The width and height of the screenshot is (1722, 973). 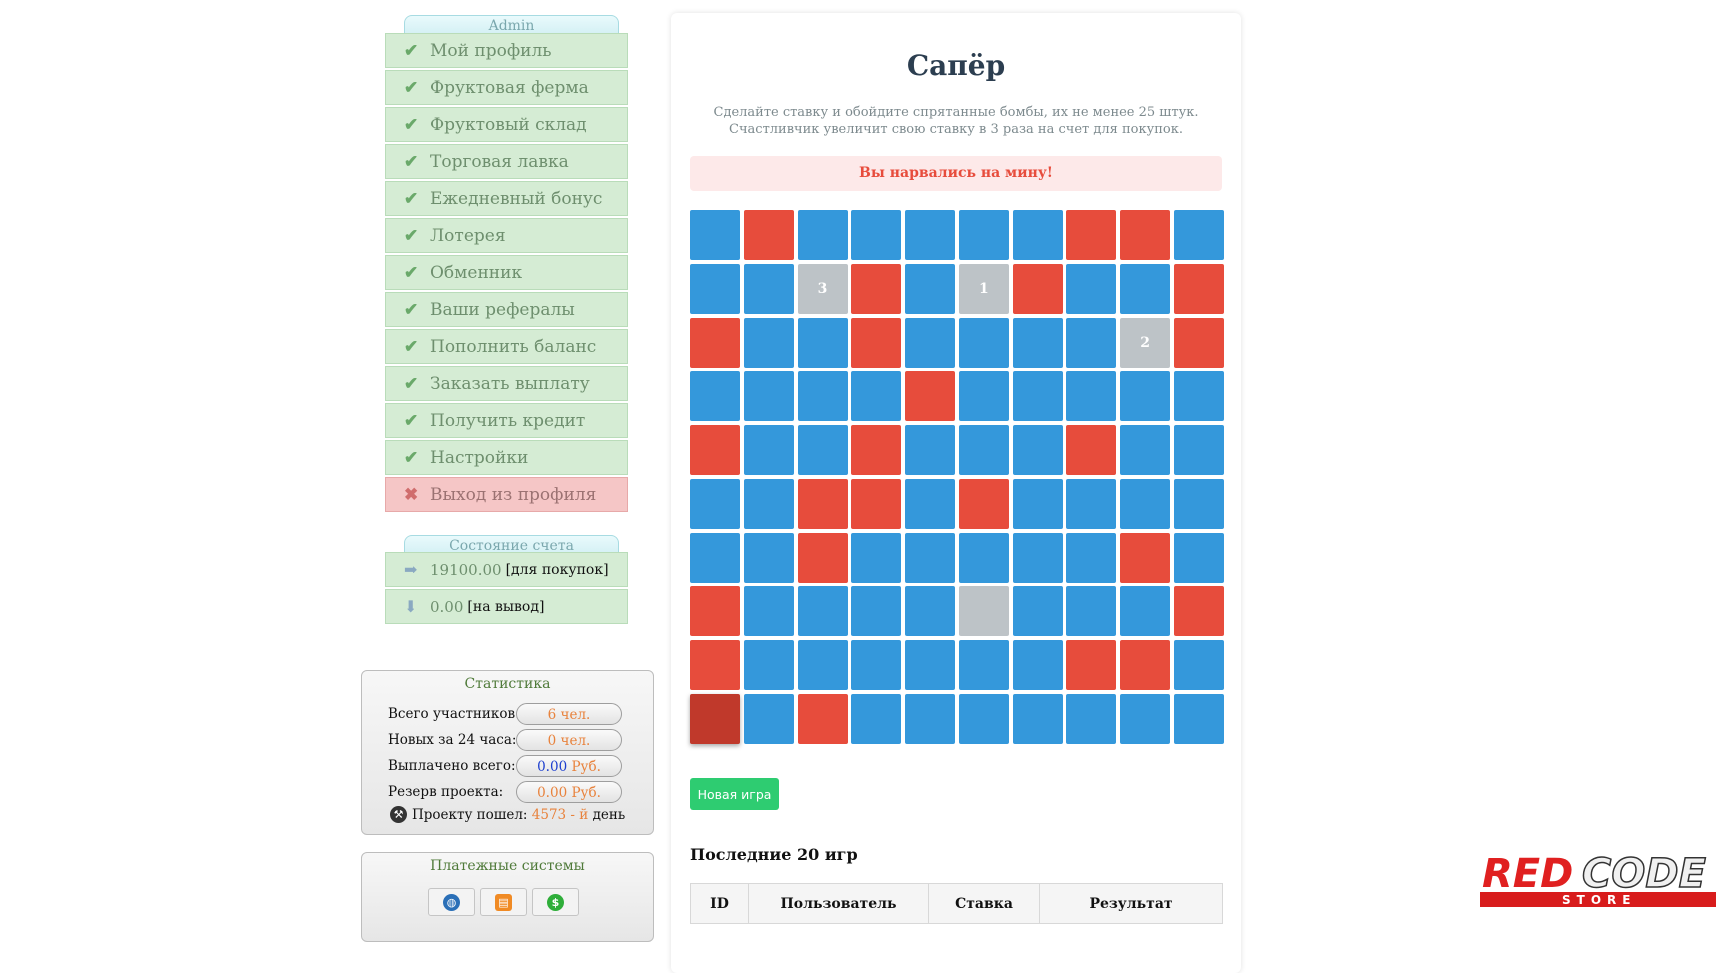 What do you see at coordinates (1145, 342) in the screenshot?
I see `revealed-cell: 2` at bounding box center [1145, 342].